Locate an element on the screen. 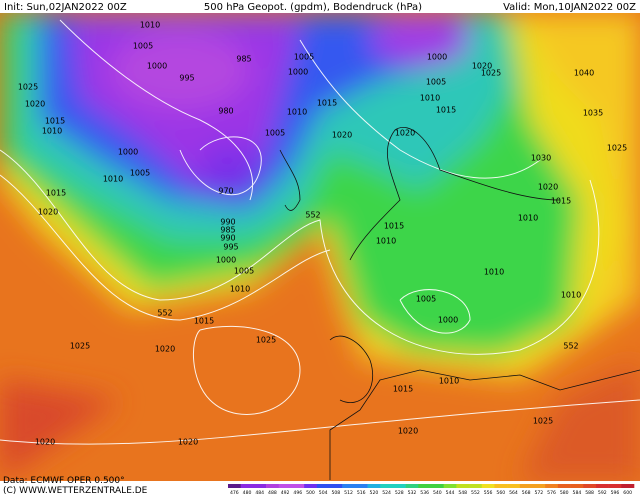 The height and width of the screenshot is (495, 640). colorbar-label: 540 is located at coordinates (437, 492).